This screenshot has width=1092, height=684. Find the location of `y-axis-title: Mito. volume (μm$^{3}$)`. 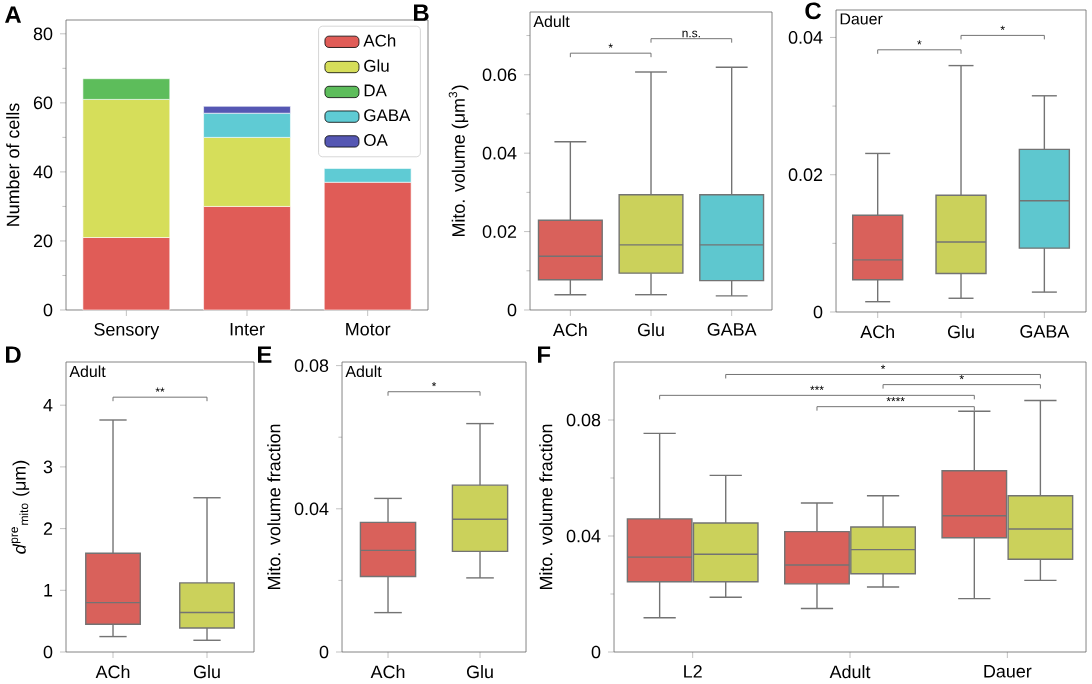

y-axis-title: Mito. volume (μm$^{3}$) is located at coordinates (458, 161).